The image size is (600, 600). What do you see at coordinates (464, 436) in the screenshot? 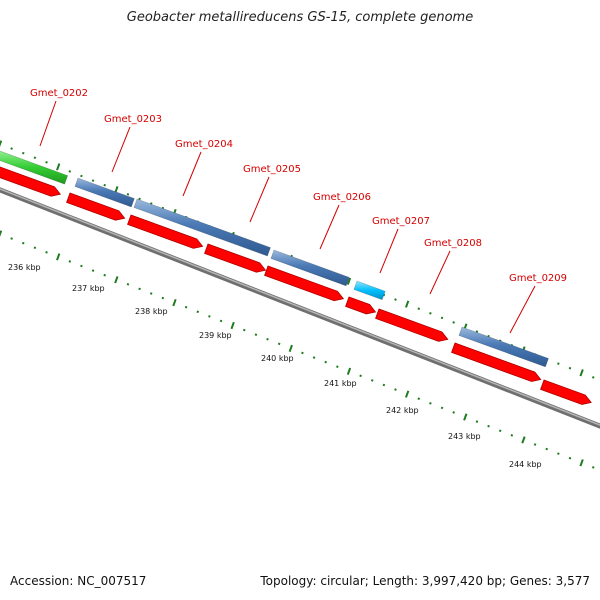
I see `scale-label: 243 kbp` at bounding box center [464, 436].